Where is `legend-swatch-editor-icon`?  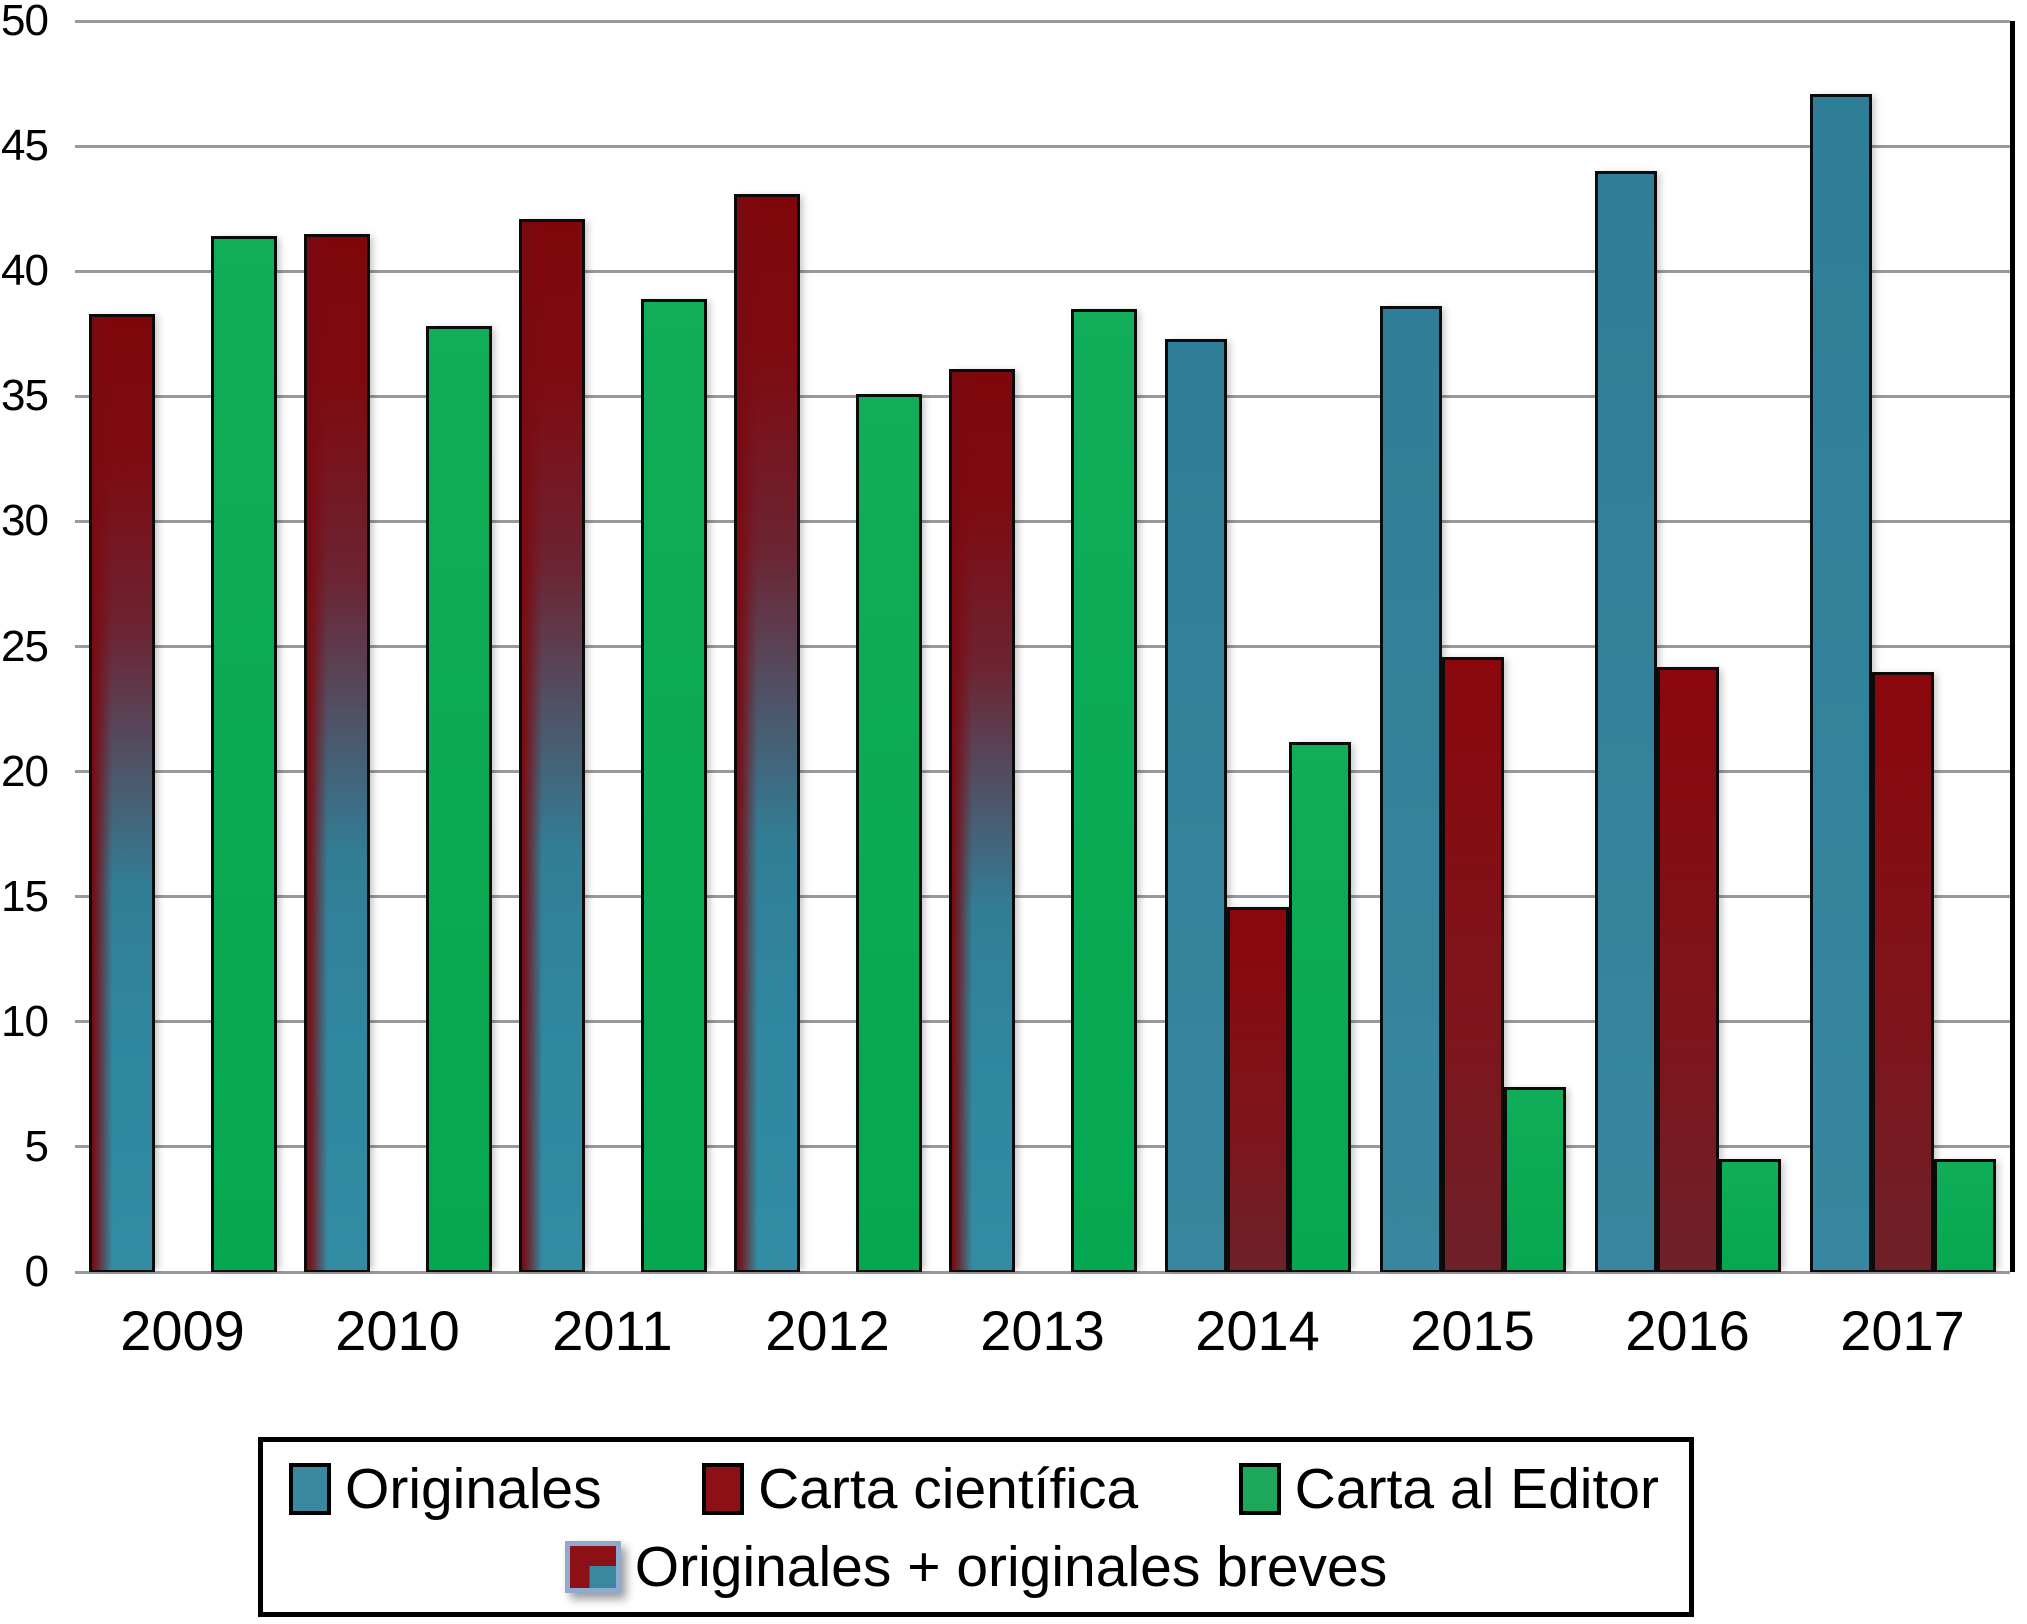
legend-swatch-editor-icon is located at coordinates (1259, 1488).